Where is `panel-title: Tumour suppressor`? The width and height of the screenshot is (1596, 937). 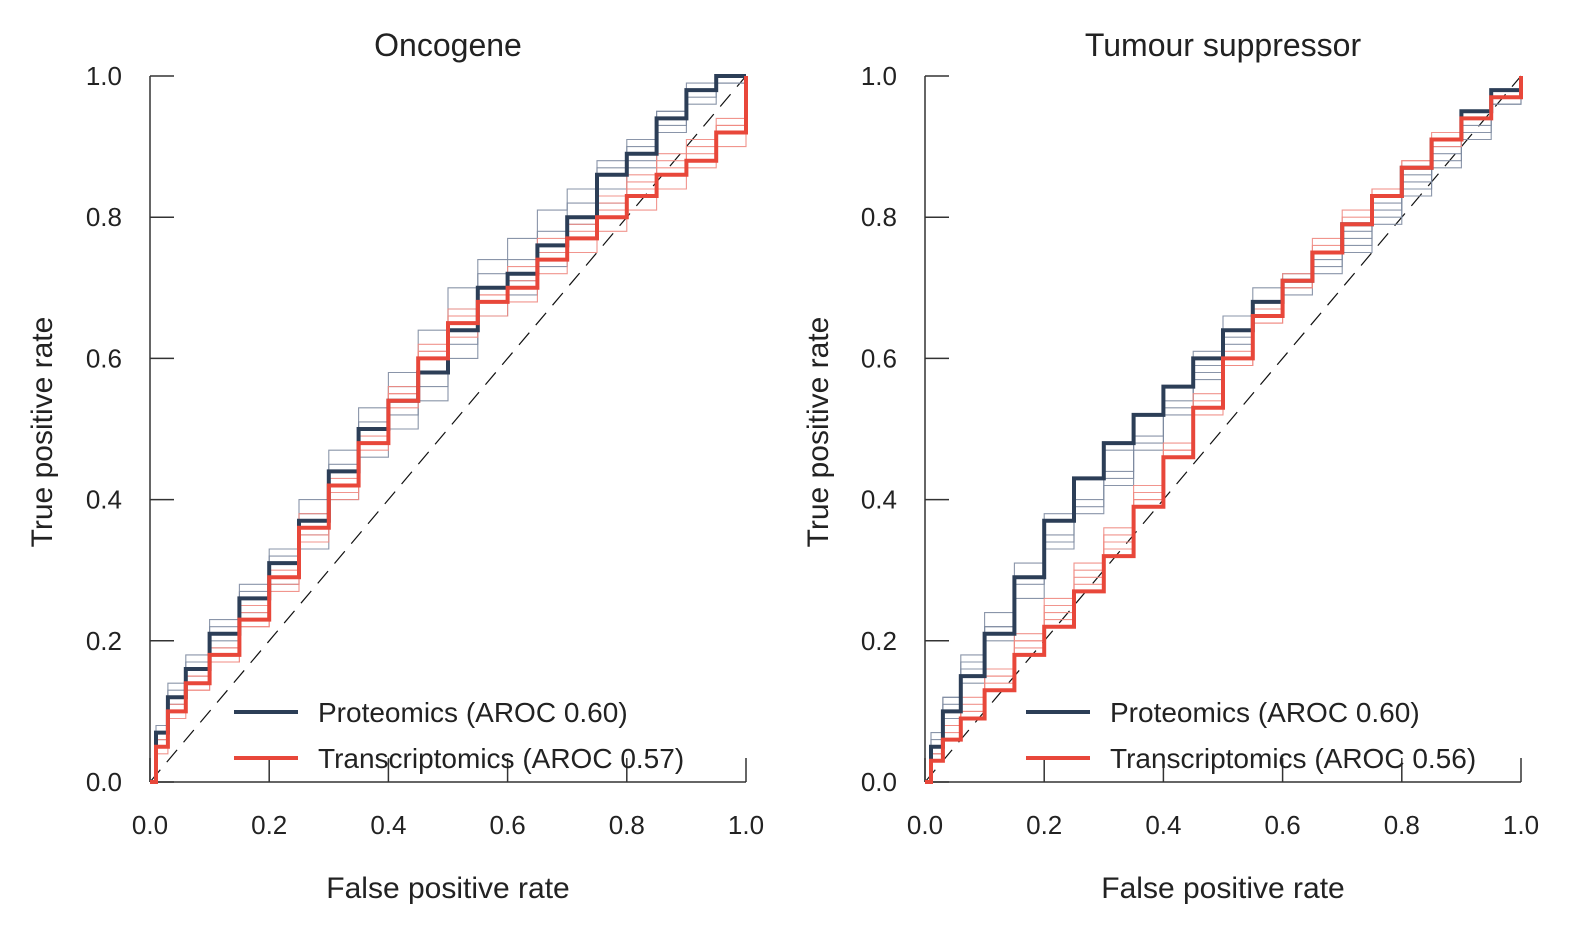
panel-title: Tumour suppressor is located at coordinates (1223, 45).